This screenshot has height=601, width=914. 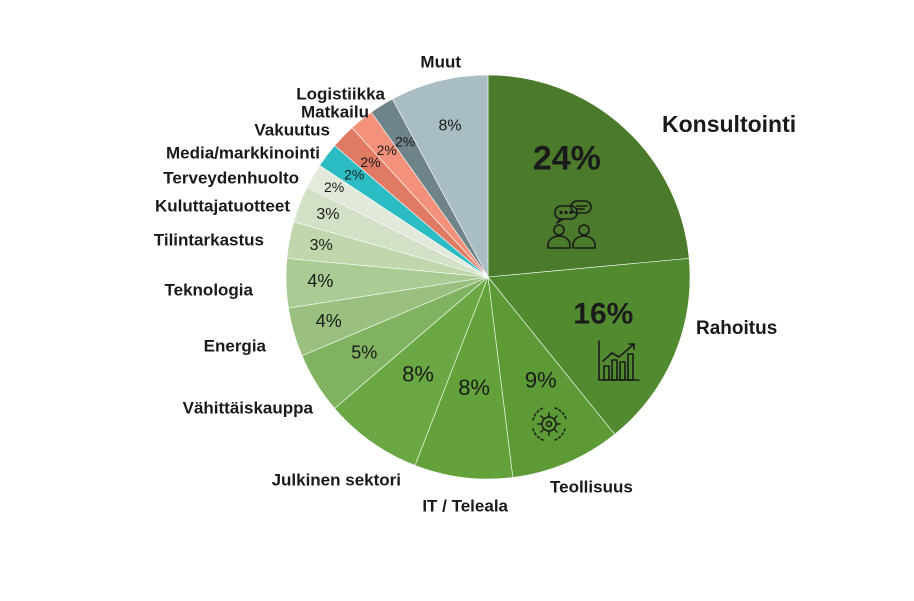 What do you see at coordinates (729, 124) in the screenshot?
I see `category-label: Konsultointi` at bounding box center [729, 124].